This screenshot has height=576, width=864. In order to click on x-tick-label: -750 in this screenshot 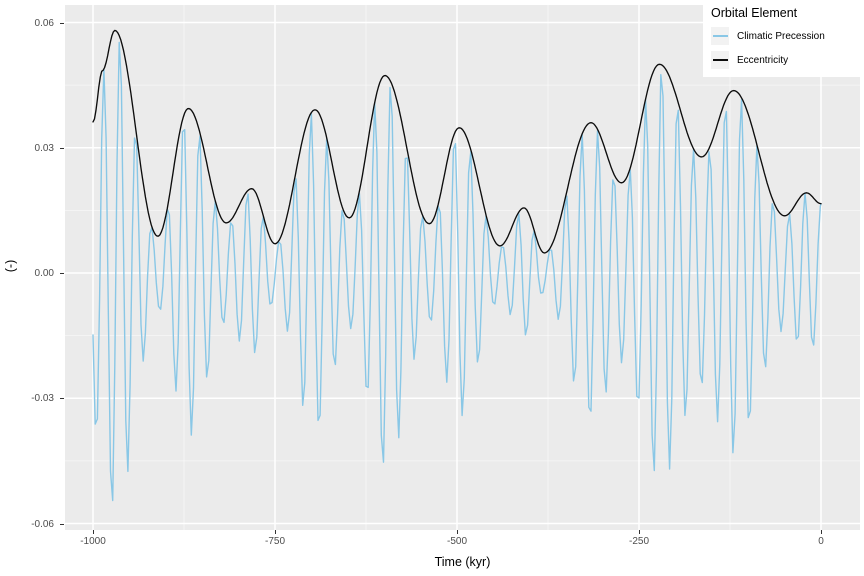, I will do `click(274, 541)`.